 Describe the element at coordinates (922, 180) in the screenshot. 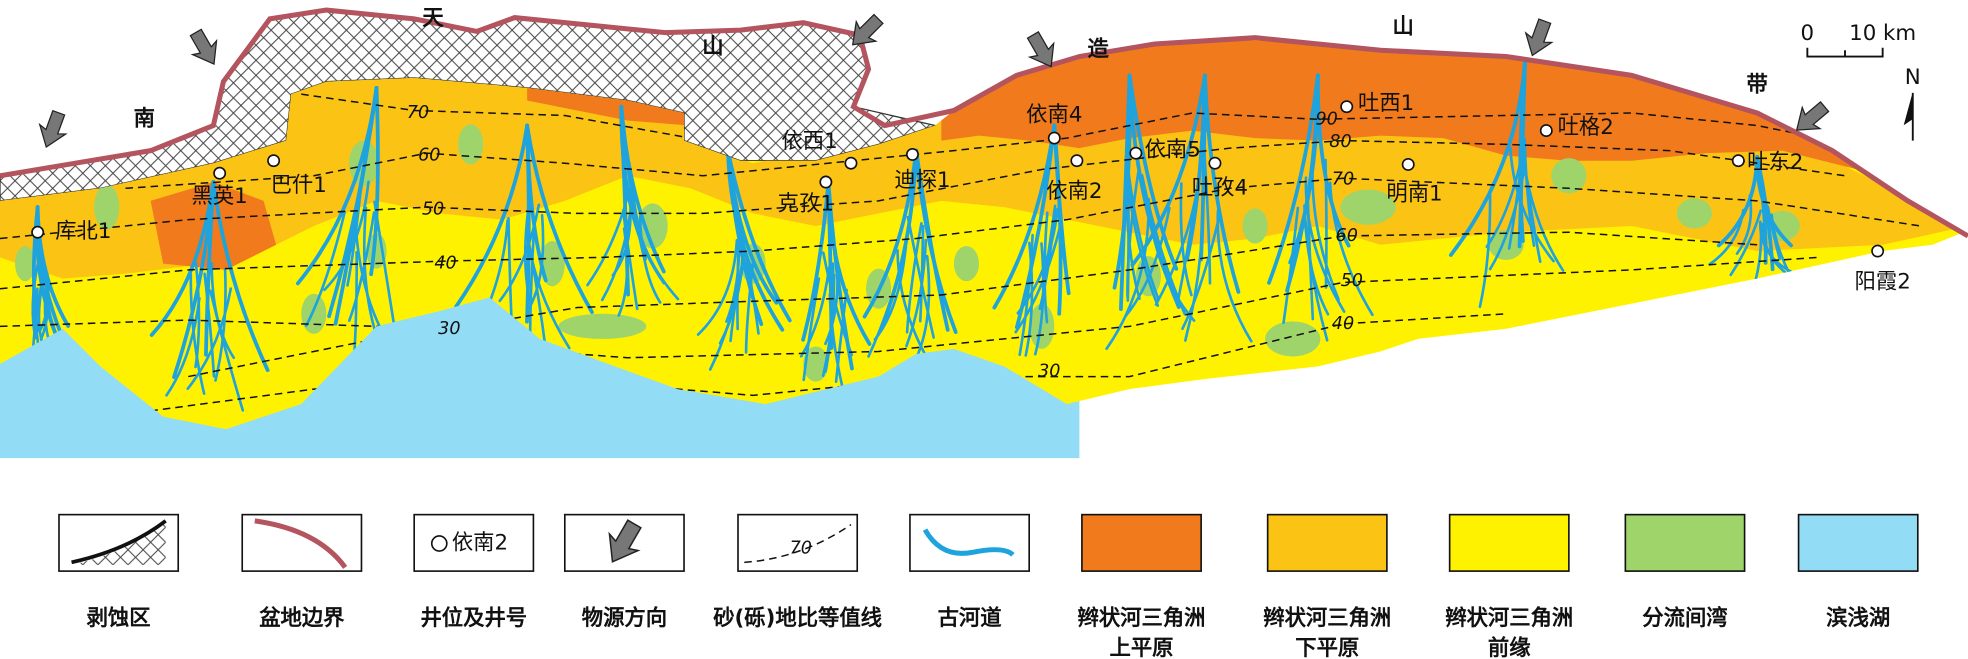

I see `well-label: 迪探1` at that location.